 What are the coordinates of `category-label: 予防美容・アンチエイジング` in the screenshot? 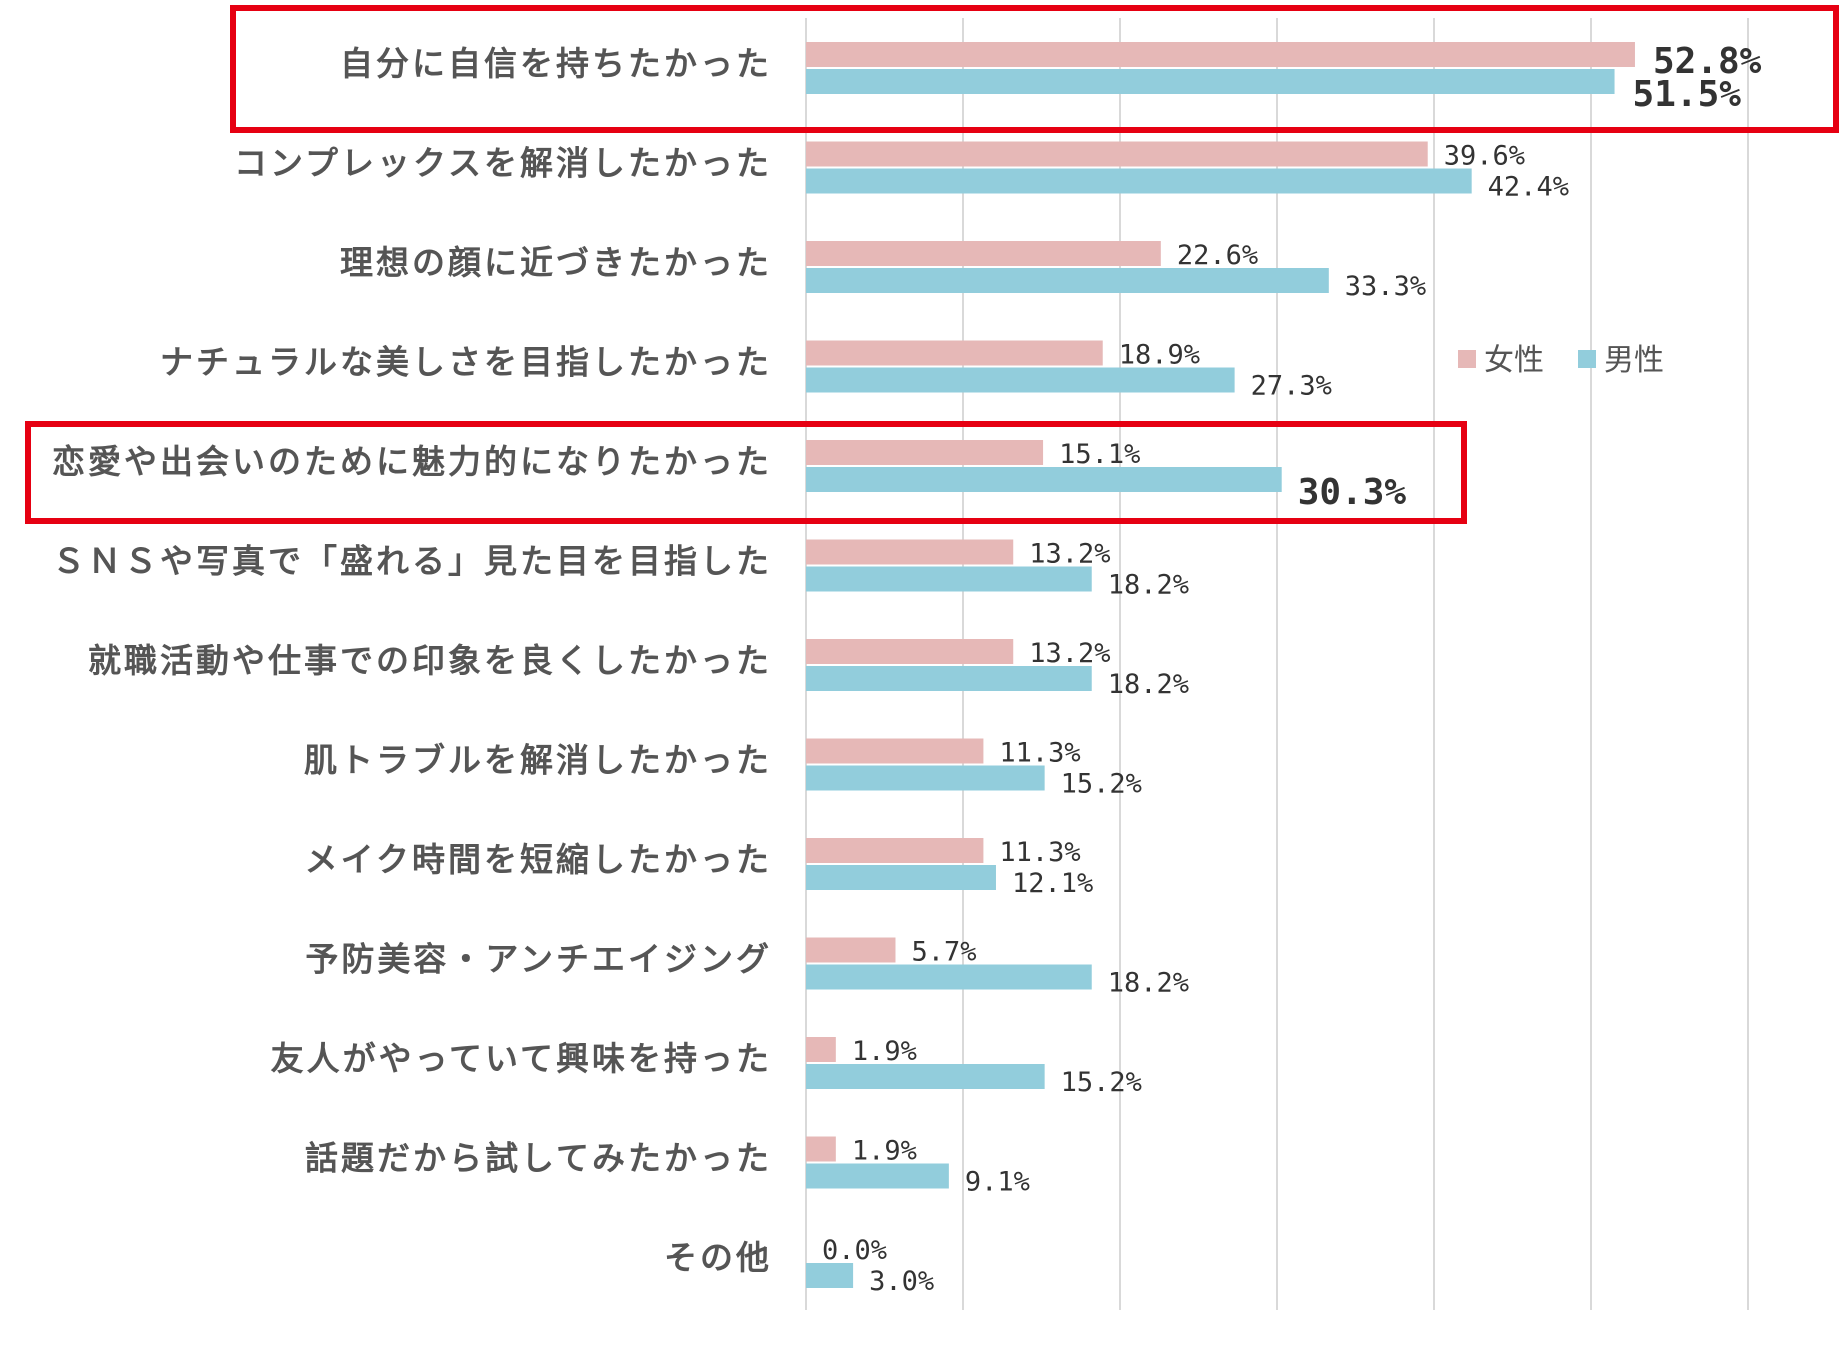 It's located at (538, 959).